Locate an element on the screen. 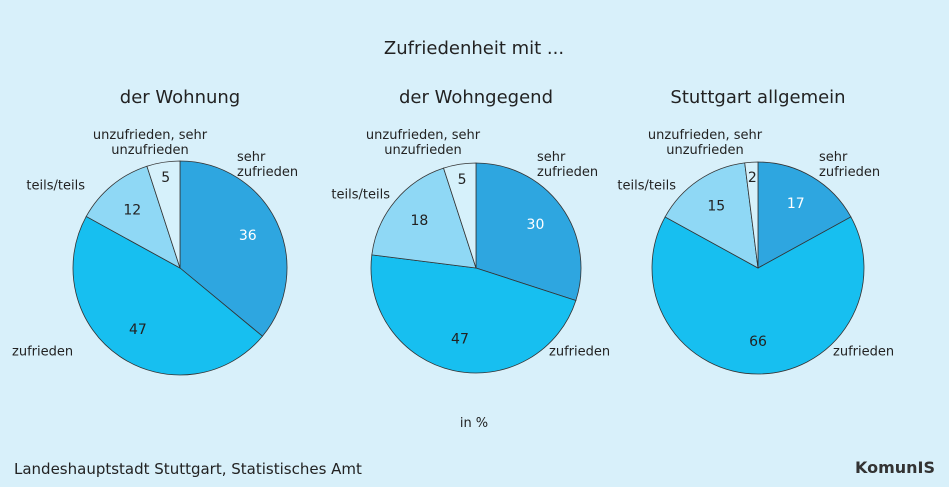  value-label: 2 is located at coordinates (752, 178).